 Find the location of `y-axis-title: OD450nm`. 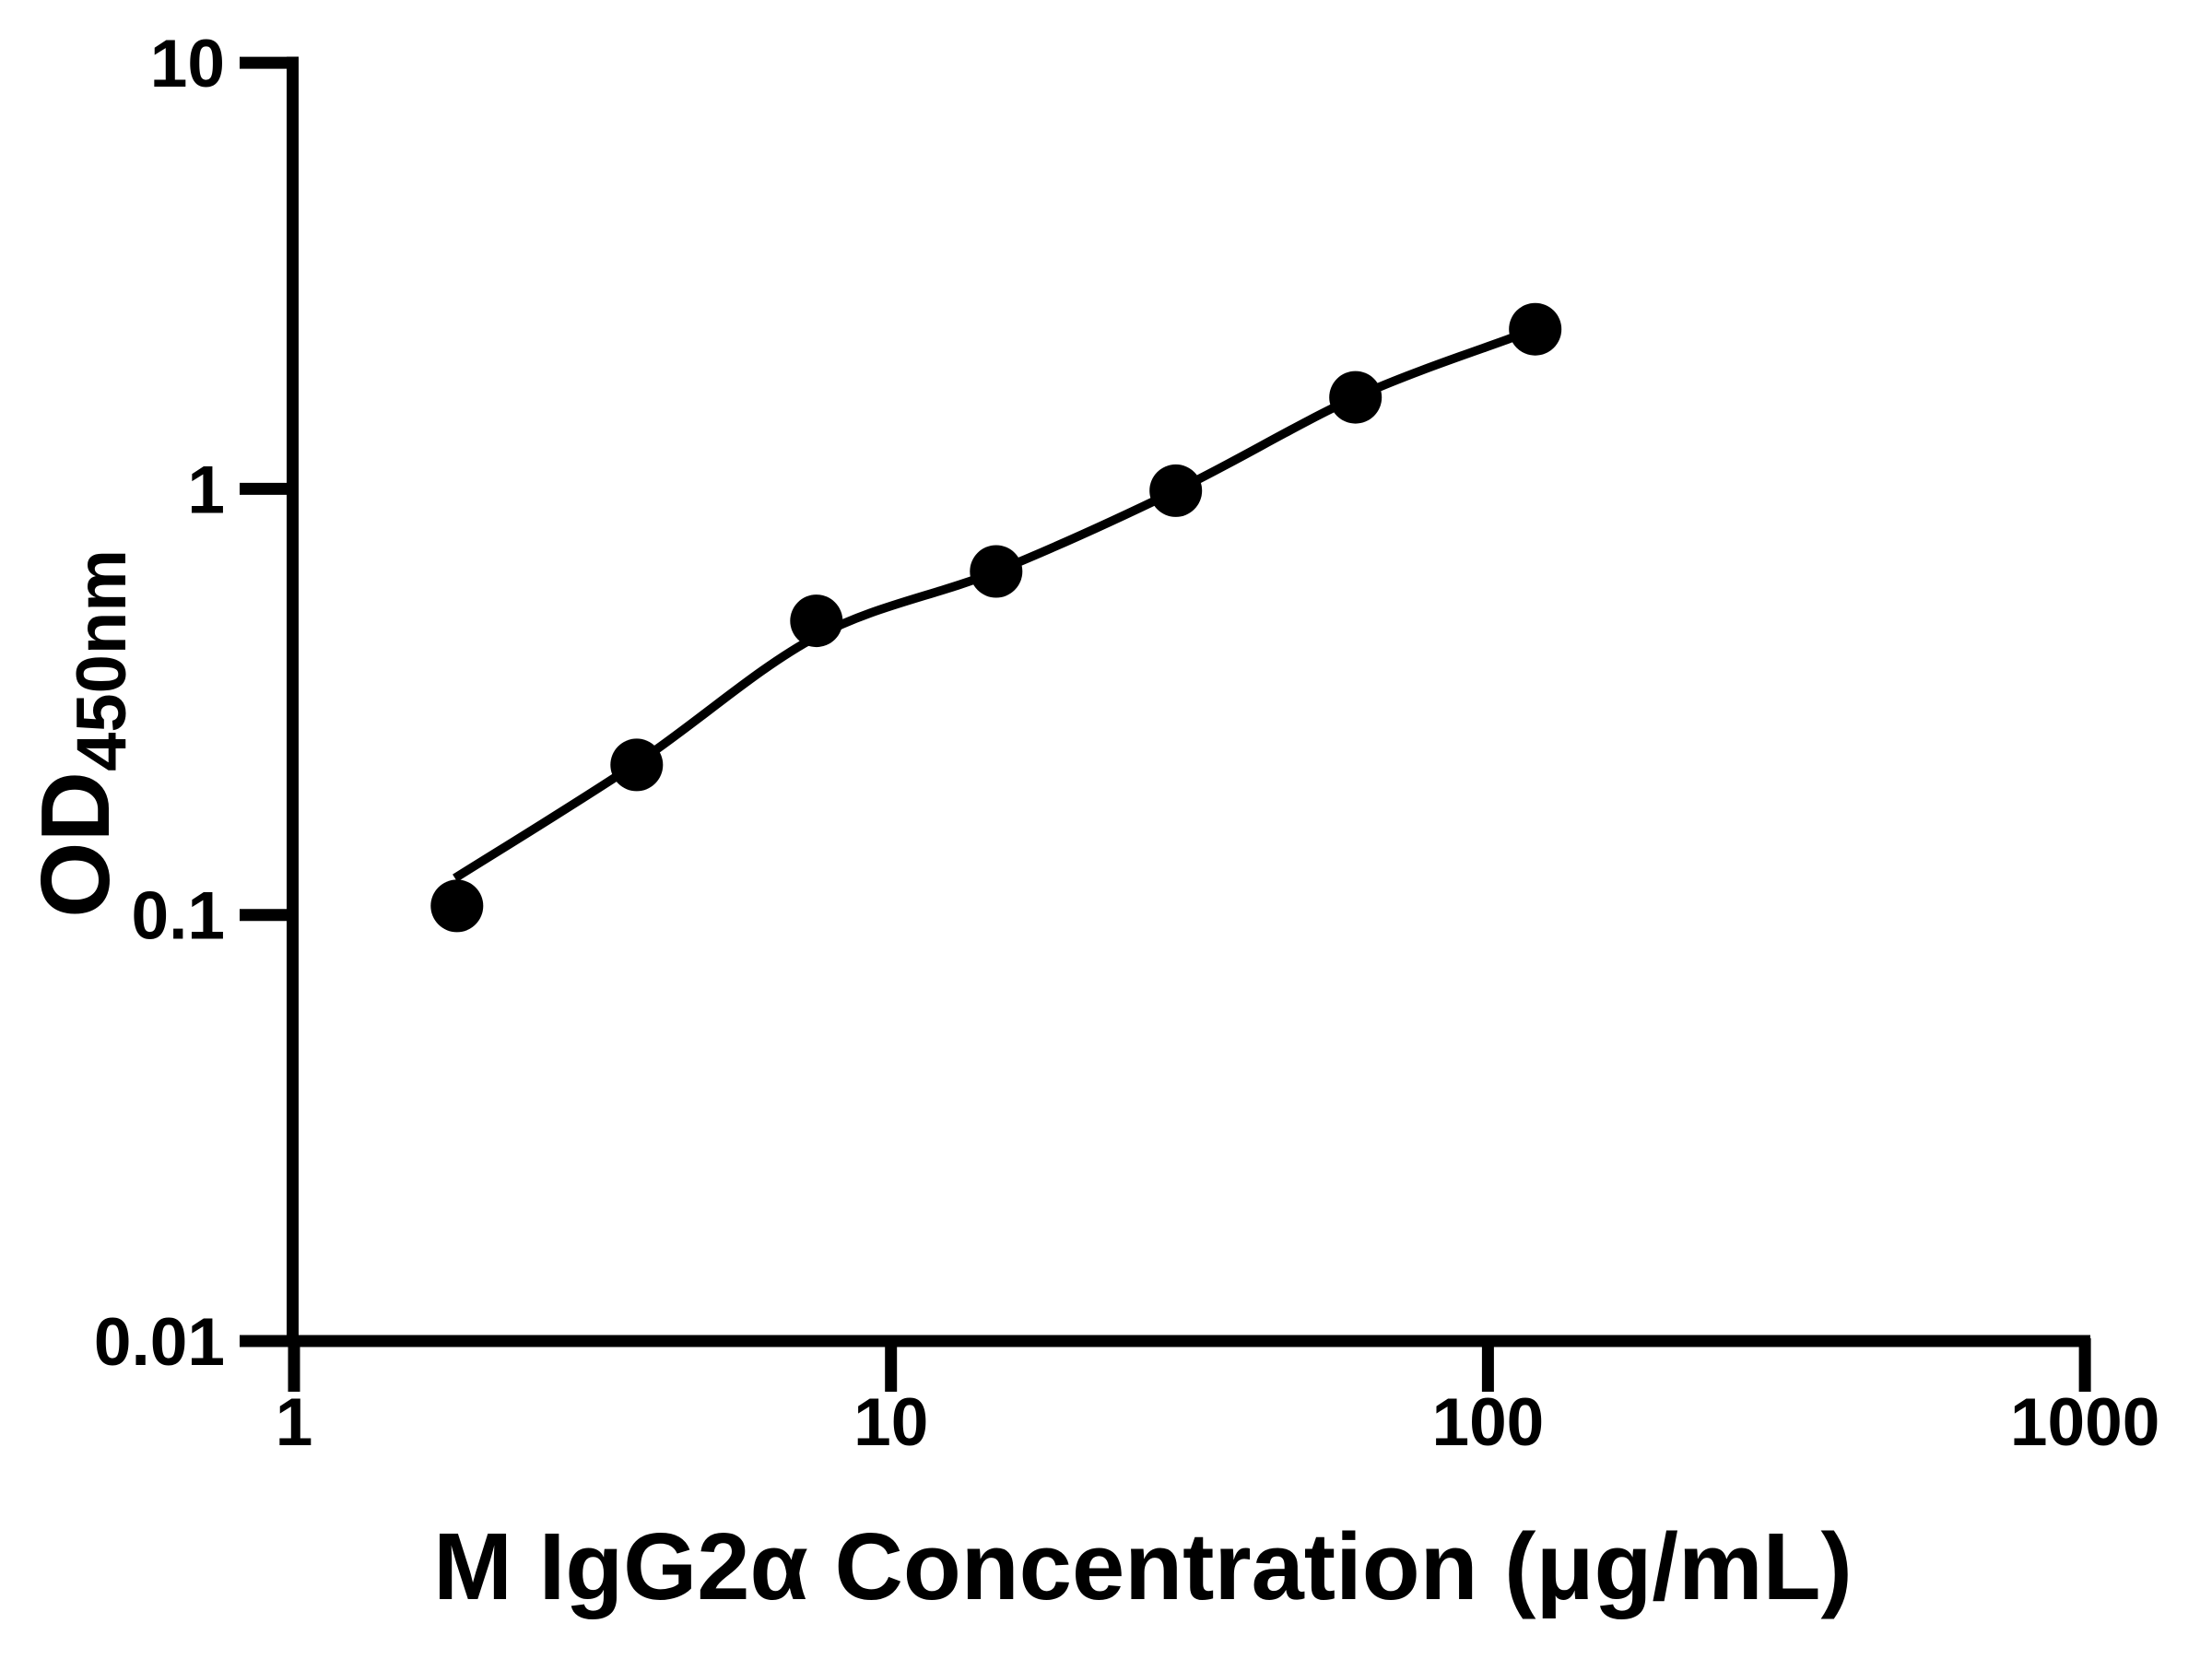

y-axis-title: OD450nm is located at coordinates (81, 733).